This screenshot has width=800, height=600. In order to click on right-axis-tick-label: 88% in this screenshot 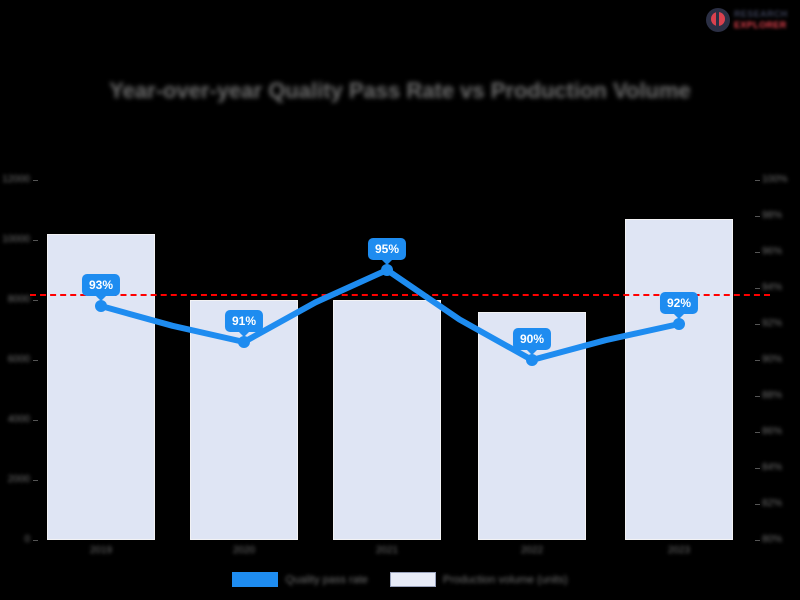, I will do `click(772, 395)`.